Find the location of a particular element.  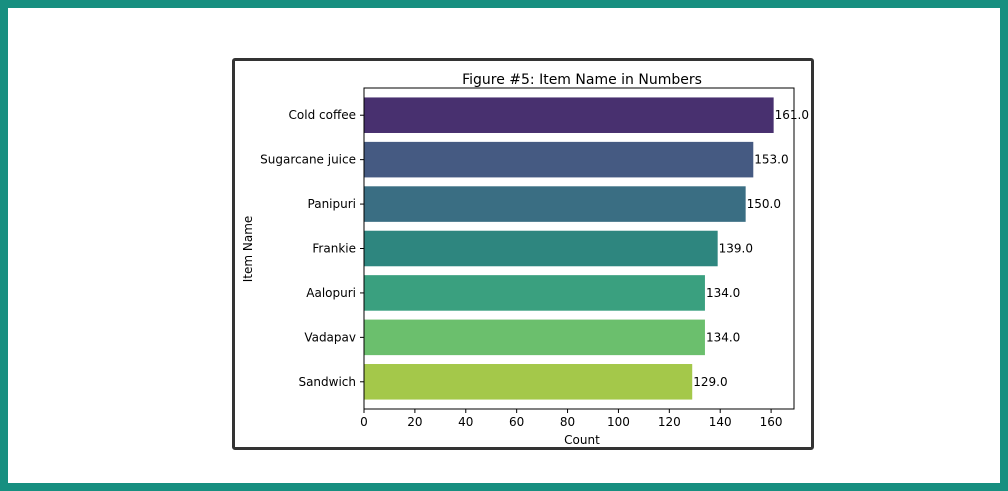

y-tick-label: Sugarcane juice is located at coordinates (308, 160).